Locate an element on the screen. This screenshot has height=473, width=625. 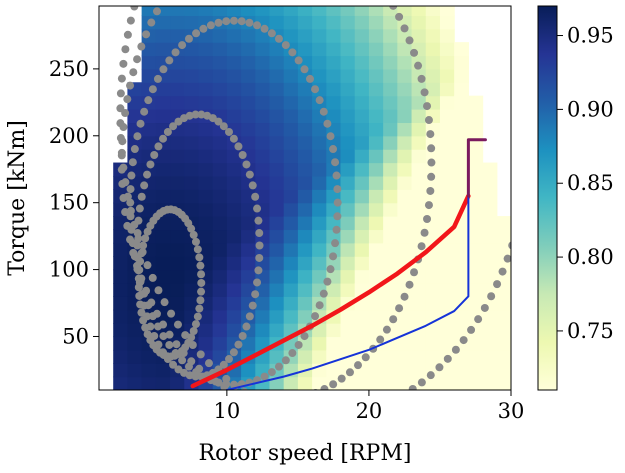
y-tick-label: 50 is located at coordinates (75, 336).